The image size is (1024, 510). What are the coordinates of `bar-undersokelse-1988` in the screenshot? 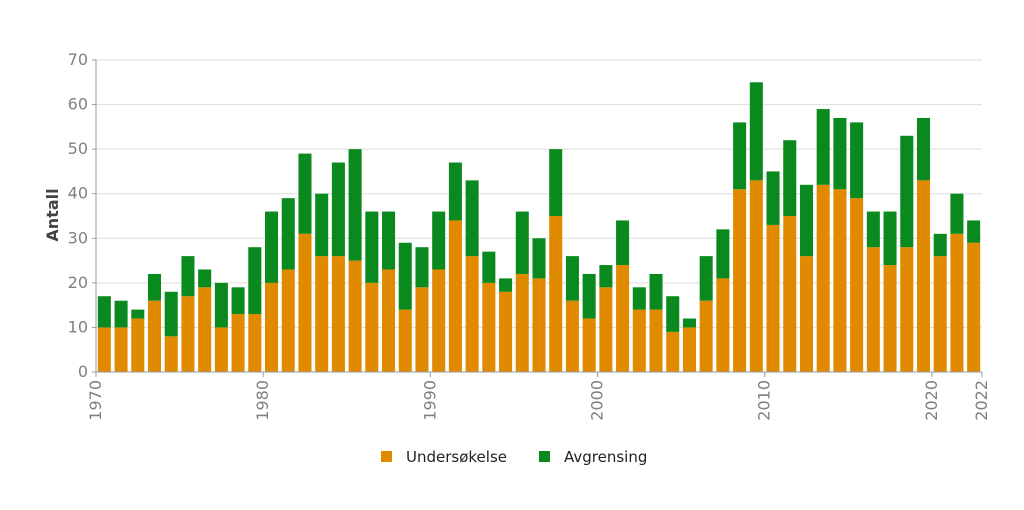 It's located at (405, 340).